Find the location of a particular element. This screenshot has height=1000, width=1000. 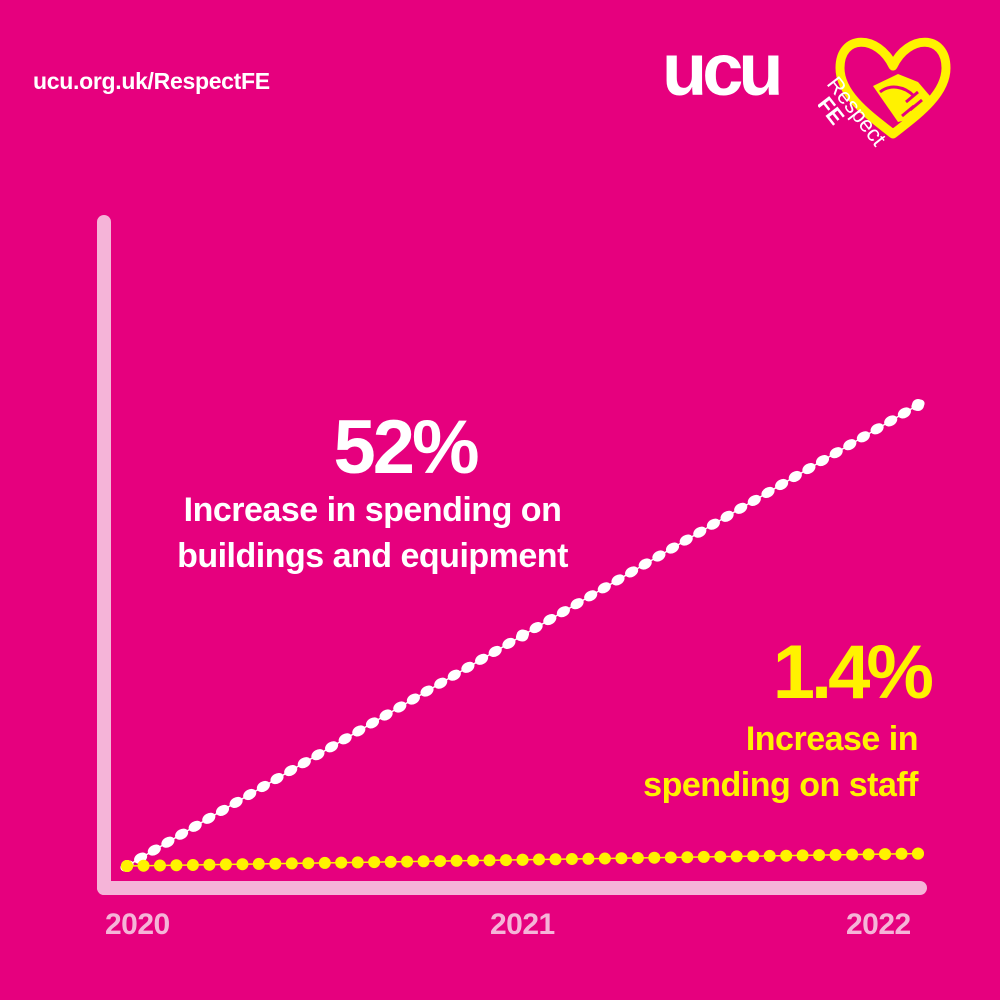

staff-label-line2: spending on staff is located at coordinates (780, 785).